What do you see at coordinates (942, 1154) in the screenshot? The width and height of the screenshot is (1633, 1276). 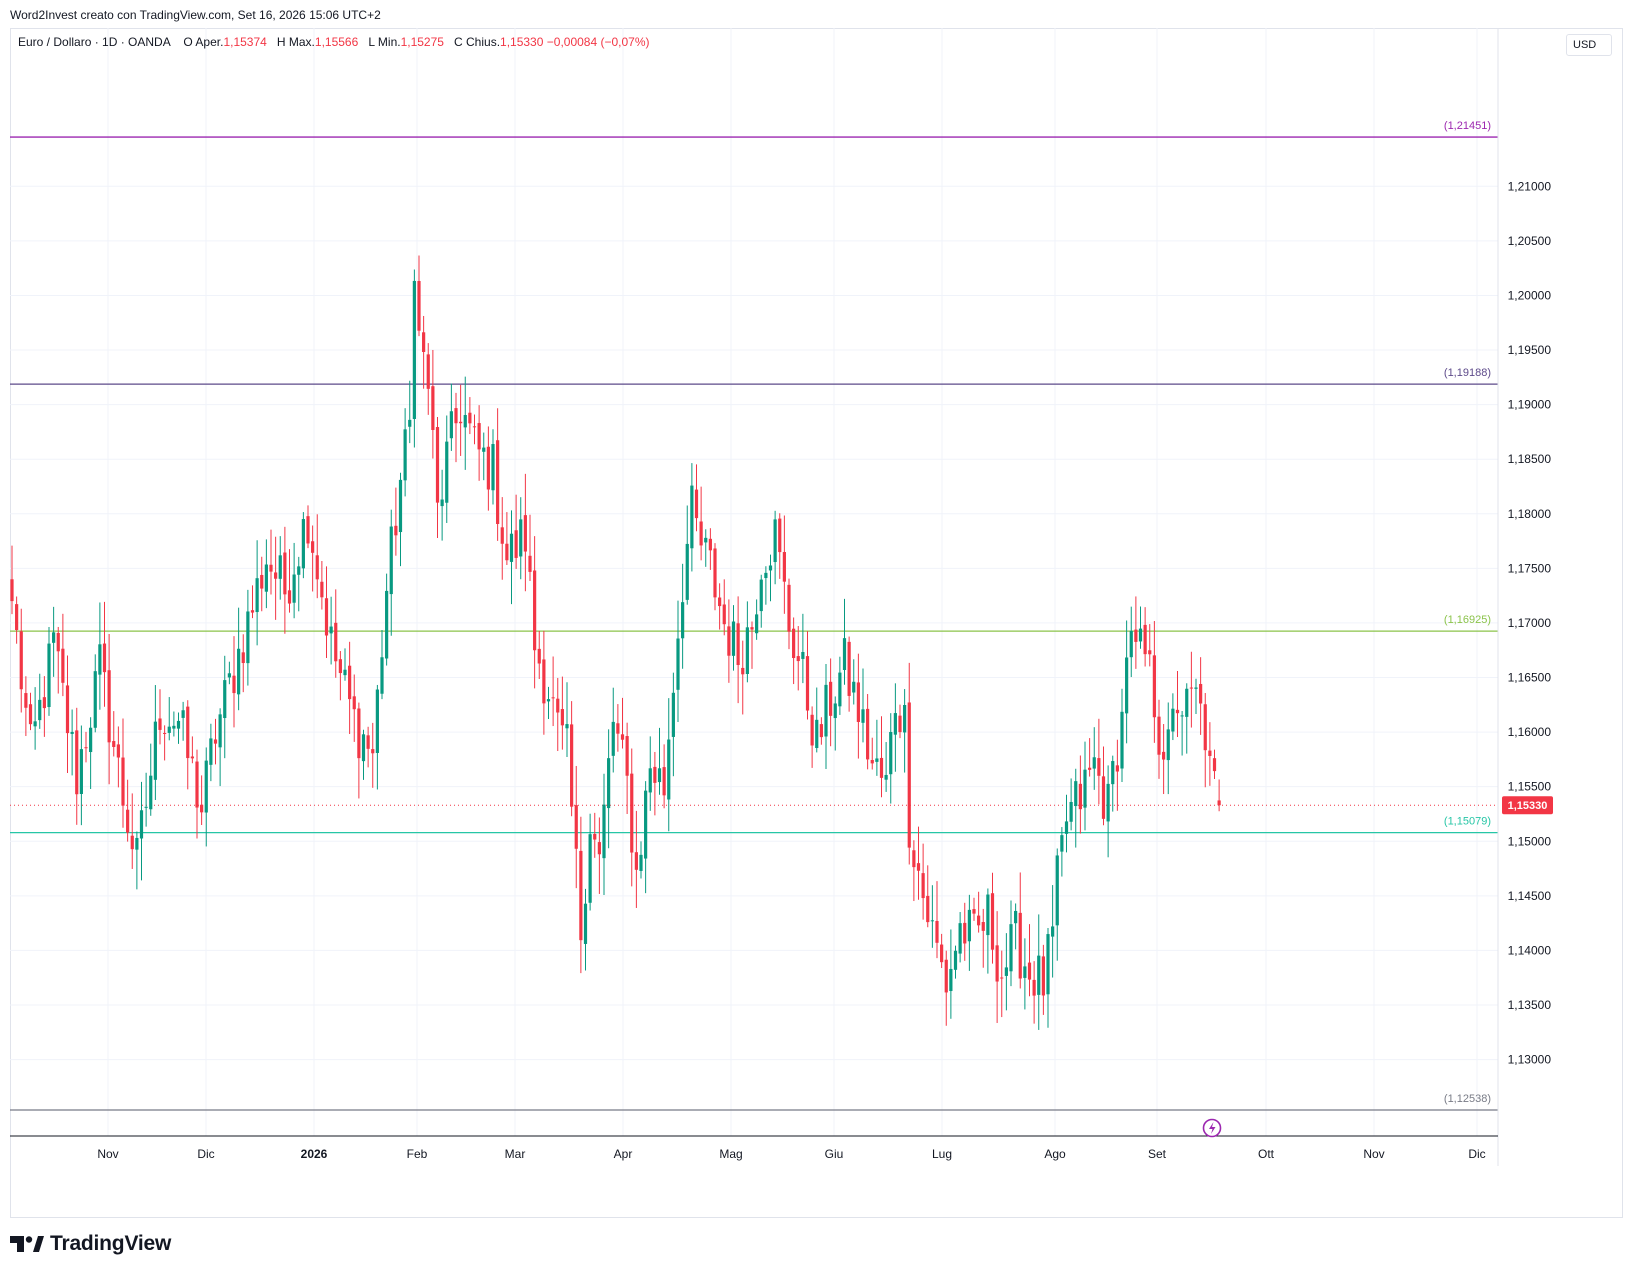 I see `time-tick-label: Lug` at bounding box center [942, 1154].